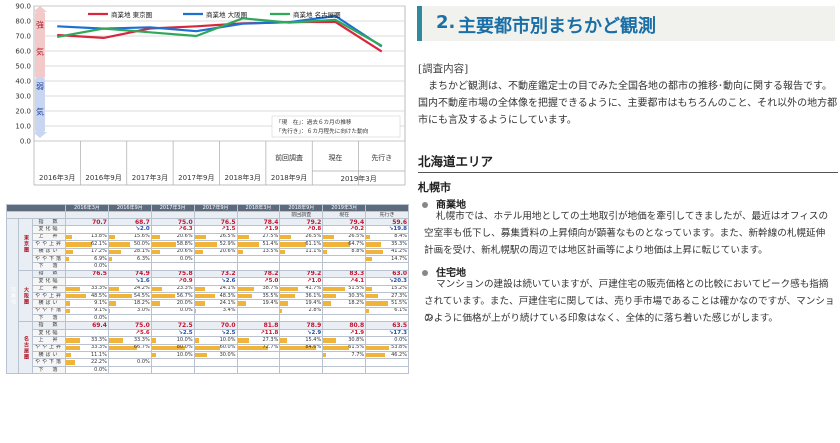  What do you see at coordinates (36, 215) in the screenshot?
I see `table-header-blank` at bounding box center [36, 215].